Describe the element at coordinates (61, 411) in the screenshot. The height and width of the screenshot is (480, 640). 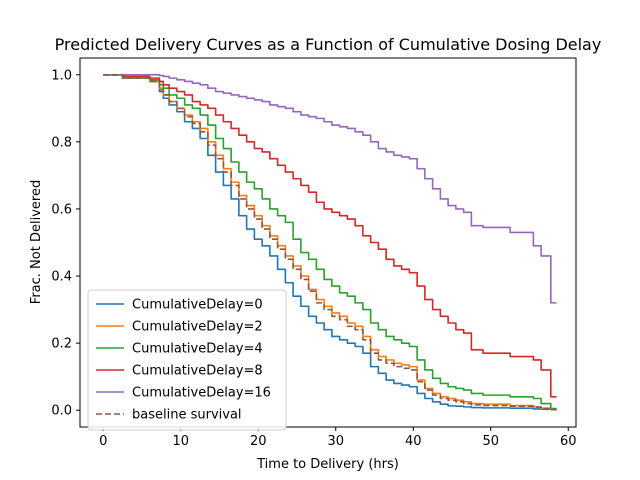
I see `y-tick-label: 0.0` at that location.